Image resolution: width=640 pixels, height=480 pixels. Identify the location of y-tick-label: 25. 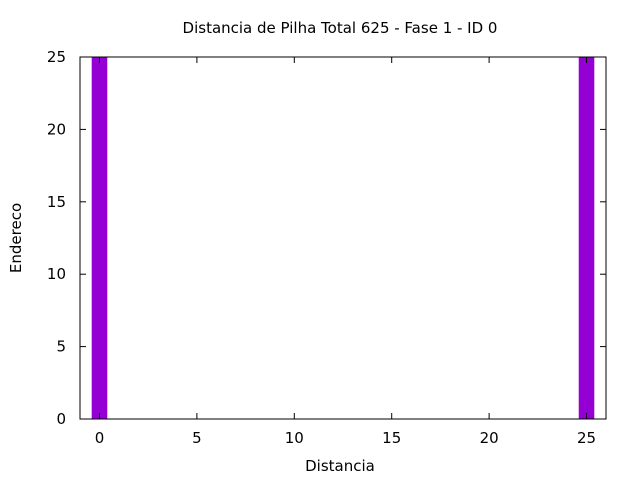
(56, 57).